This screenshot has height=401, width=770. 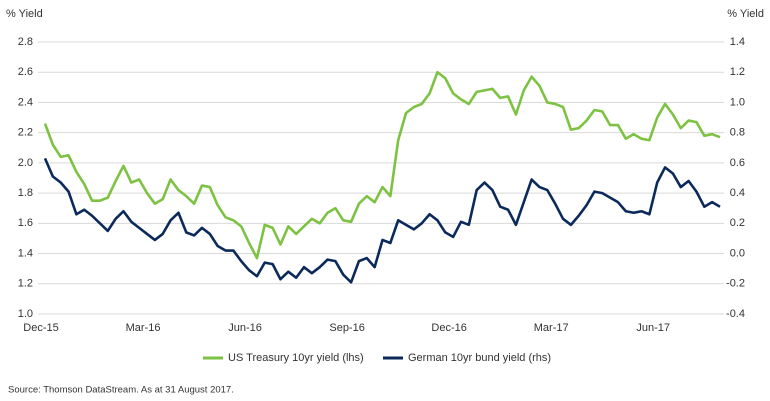 I want to click on legend-label: US Treasury 10yr yield (lhs), so click(x=296, y=358).